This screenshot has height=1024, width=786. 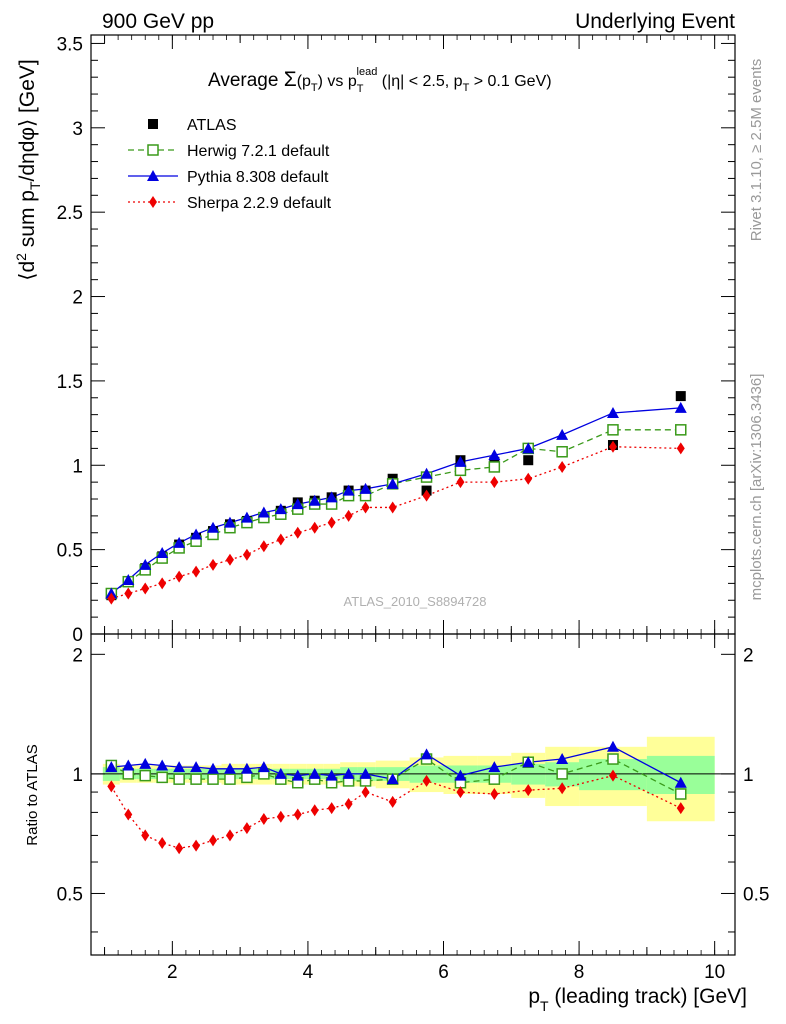 I want to click on header-left-label: 900 GeV pp, so click(x=158, y=21).